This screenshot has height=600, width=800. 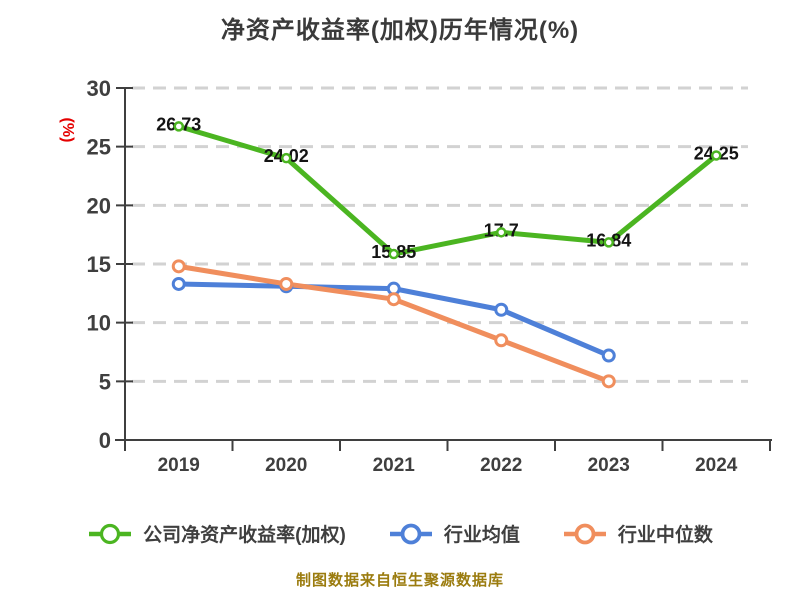 What do you see at coordinates (99, 323) in the screenshot?
I see `y-axis-tick-label: 10` at bounding box center [99, 323].